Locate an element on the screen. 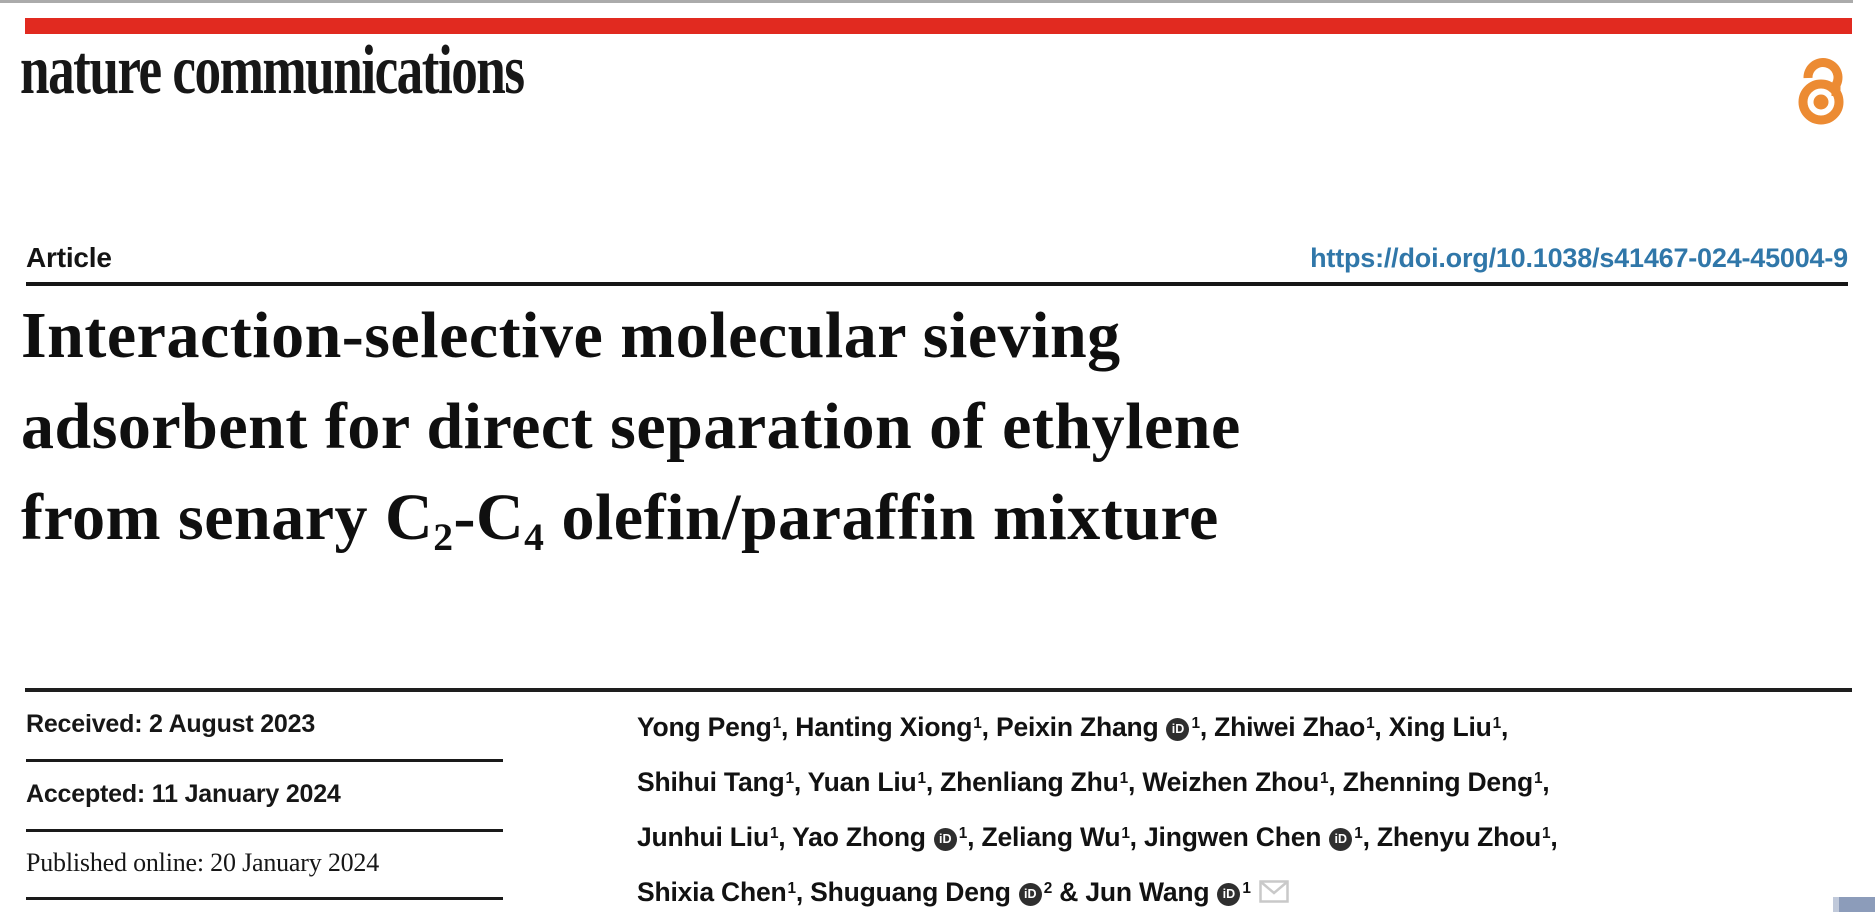 Image resolution: width=1875 pixels, height=912 pixels. author-name: Jun Wang is located at coordinates (1147, 892).